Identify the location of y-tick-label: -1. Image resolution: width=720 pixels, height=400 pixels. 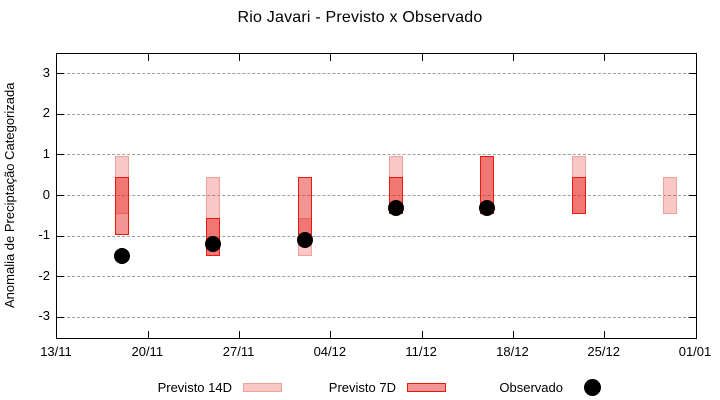
(44, 235).